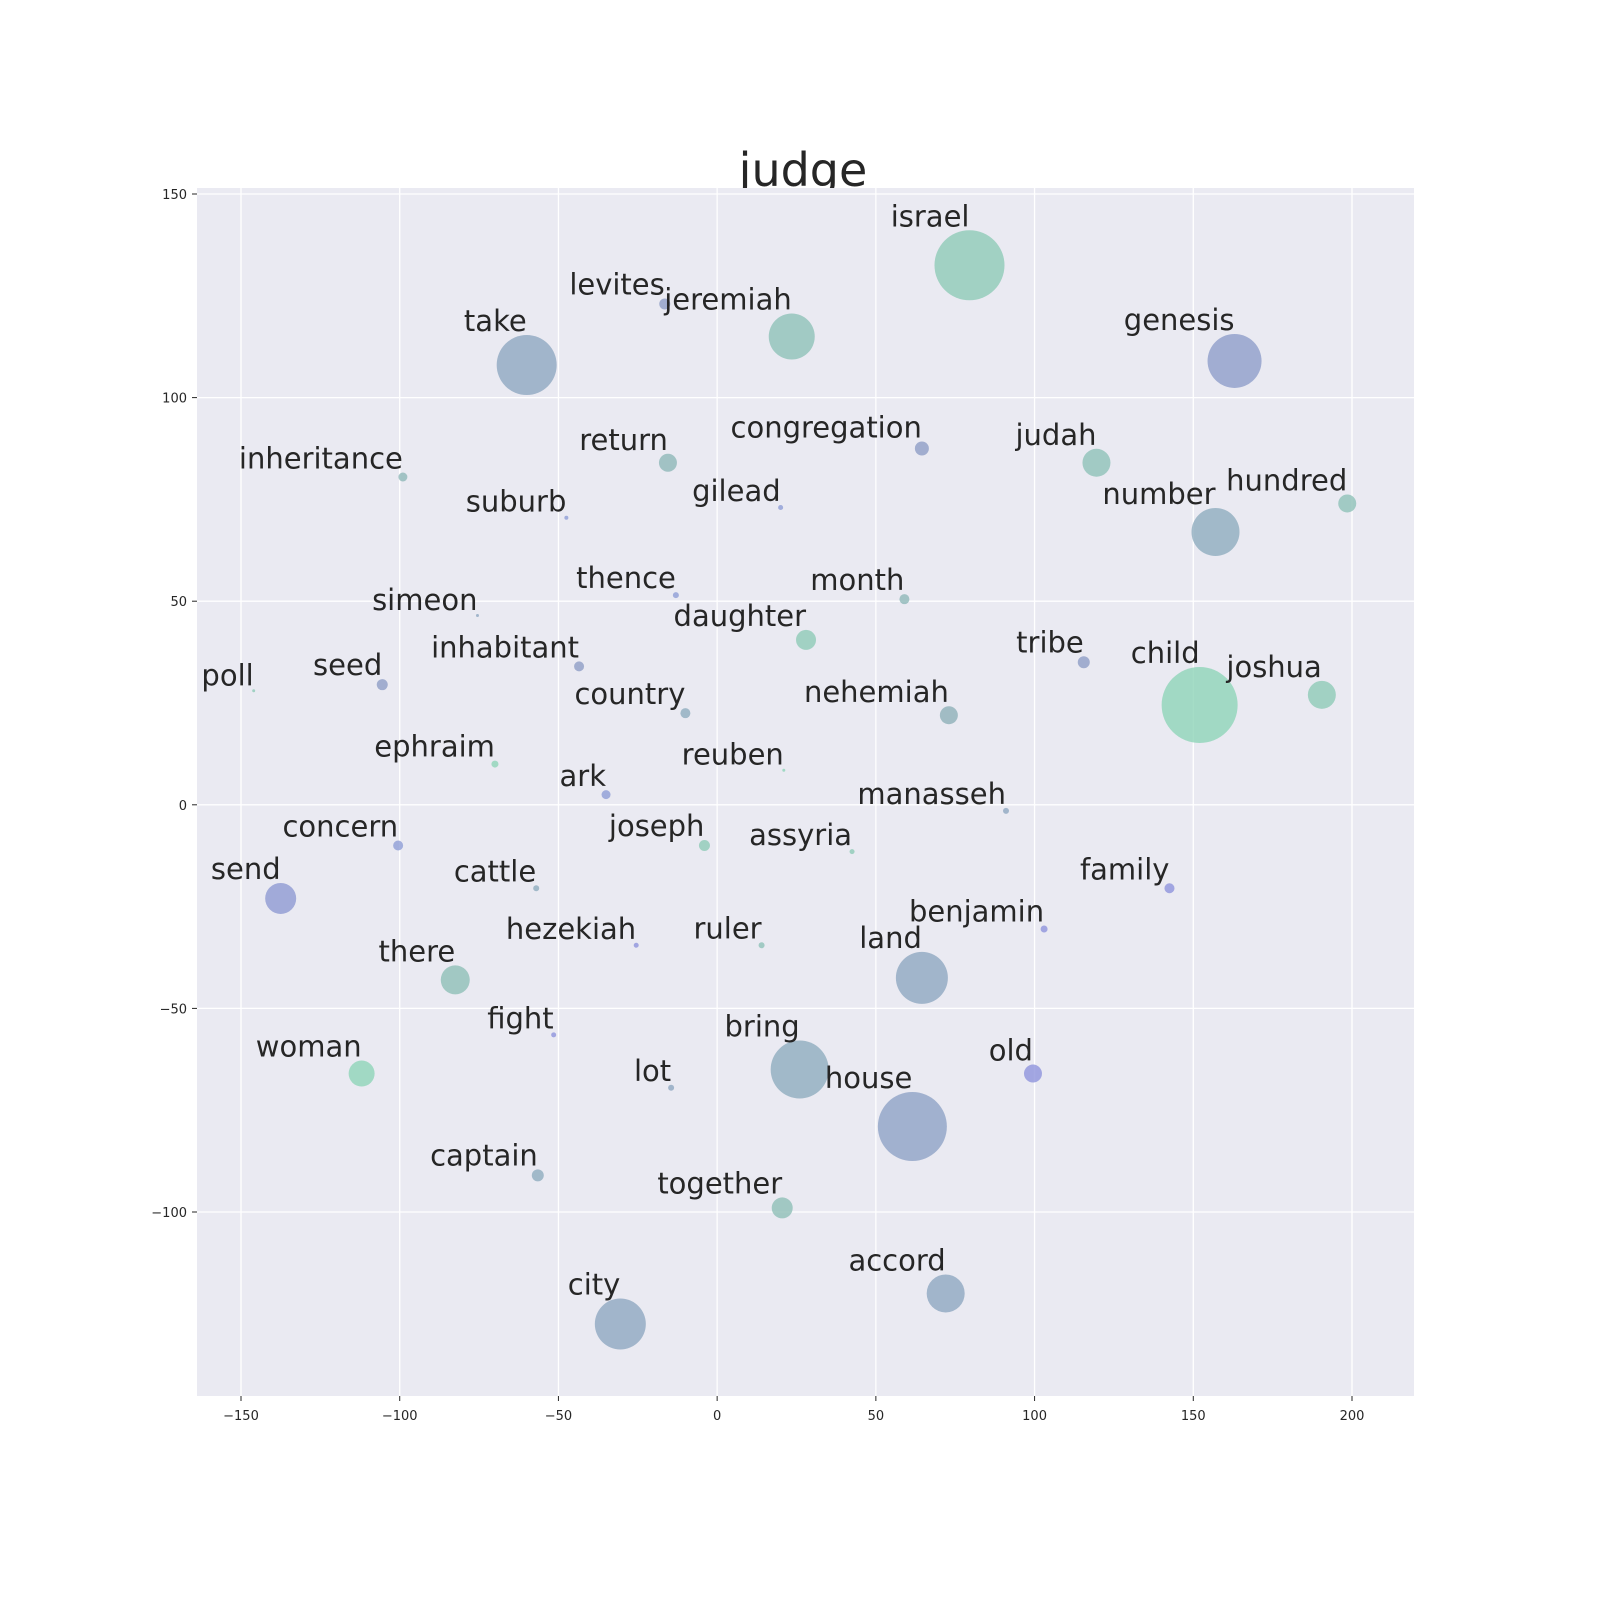 The width and height of the screenshot is (1600, 1600). Describe the element at coordinates (227, 675) in the screenshot. I see `point-label-poll: poll` at that location.